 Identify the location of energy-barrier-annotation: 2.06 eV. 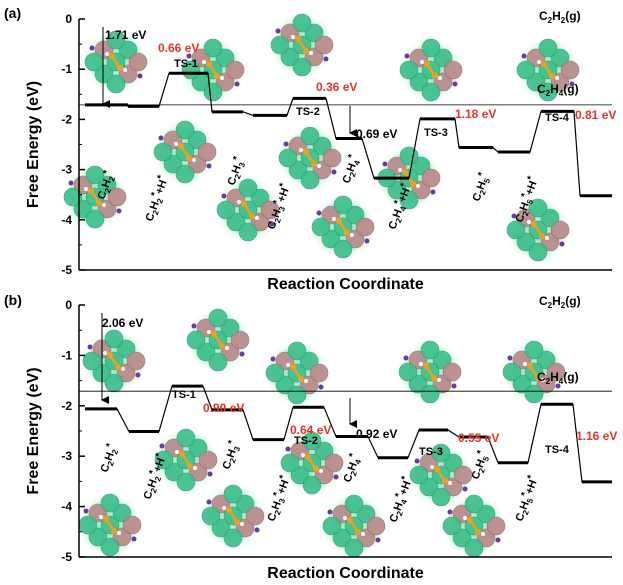
(122, 323).